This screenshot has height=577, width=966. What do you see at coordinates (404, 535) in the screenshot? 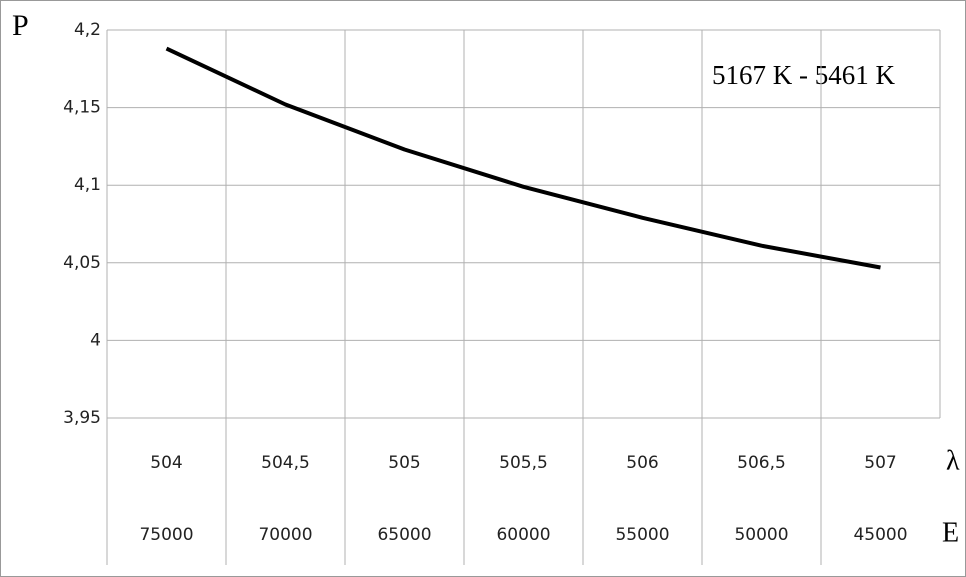
I see `x2-tick-label: 65000` at bounding box center [404, 535].